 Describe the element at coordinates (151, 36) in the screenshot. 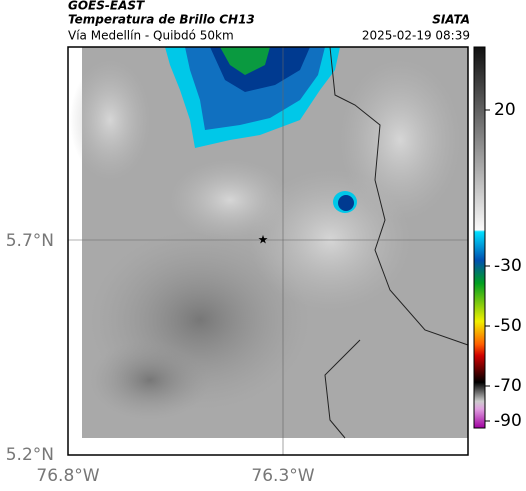

I see `location: Vía Medellín - Quibdó 50km` at that location.